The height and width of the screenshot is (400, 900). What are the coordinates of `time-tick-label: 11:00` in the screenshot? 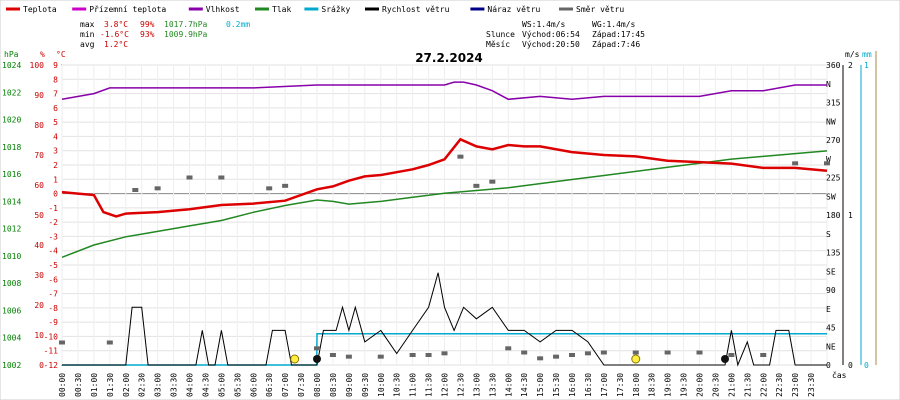 It's located at (413, 385).